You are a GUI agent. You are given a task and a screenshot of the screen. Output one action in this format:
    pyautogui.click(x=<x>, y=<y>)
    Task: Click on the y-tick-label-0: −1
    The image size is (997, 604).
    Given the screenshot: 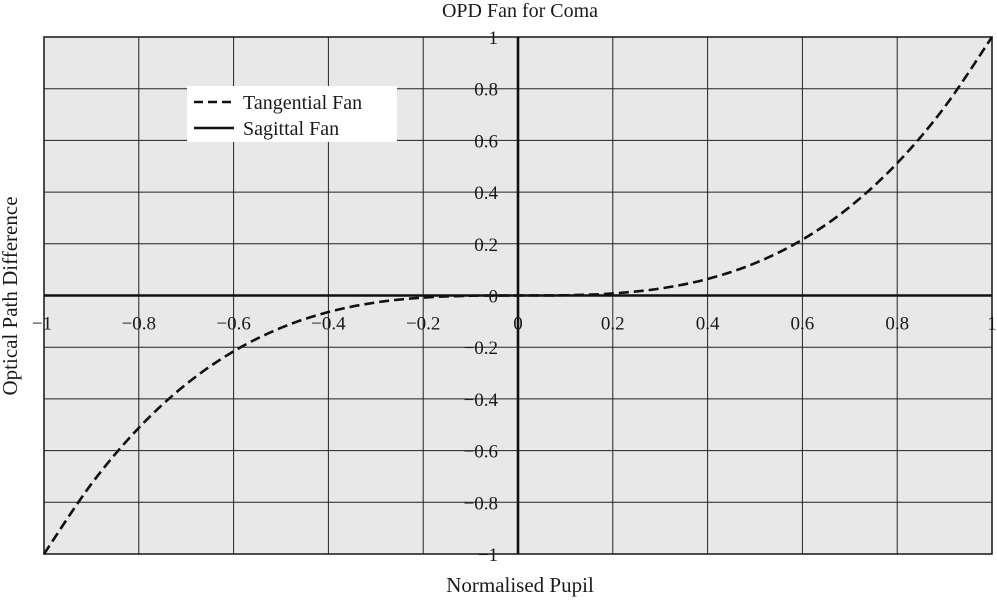 What is the action you would take?
    pyautogui.click(x=488, y=555)
    